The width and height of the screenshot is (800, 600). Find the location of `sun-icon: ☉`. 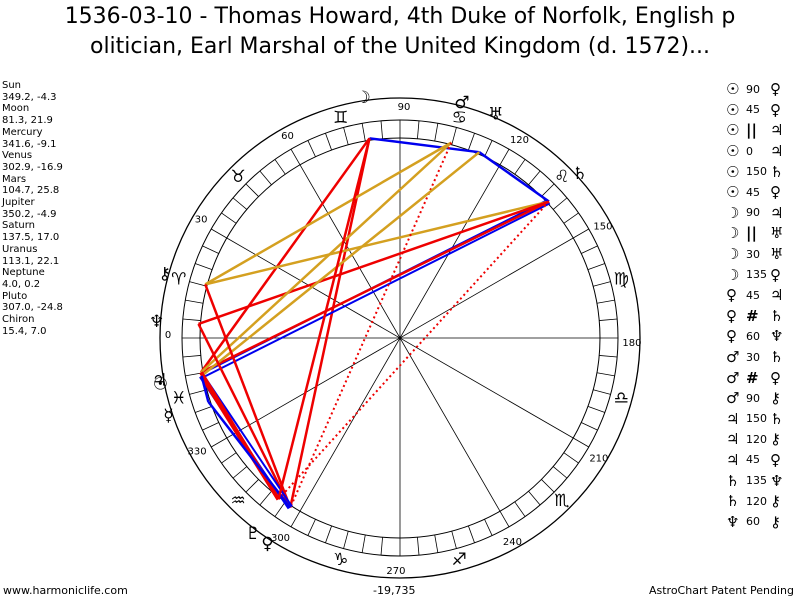

sun-icon: ☉ is located at coordinates (160, 385).